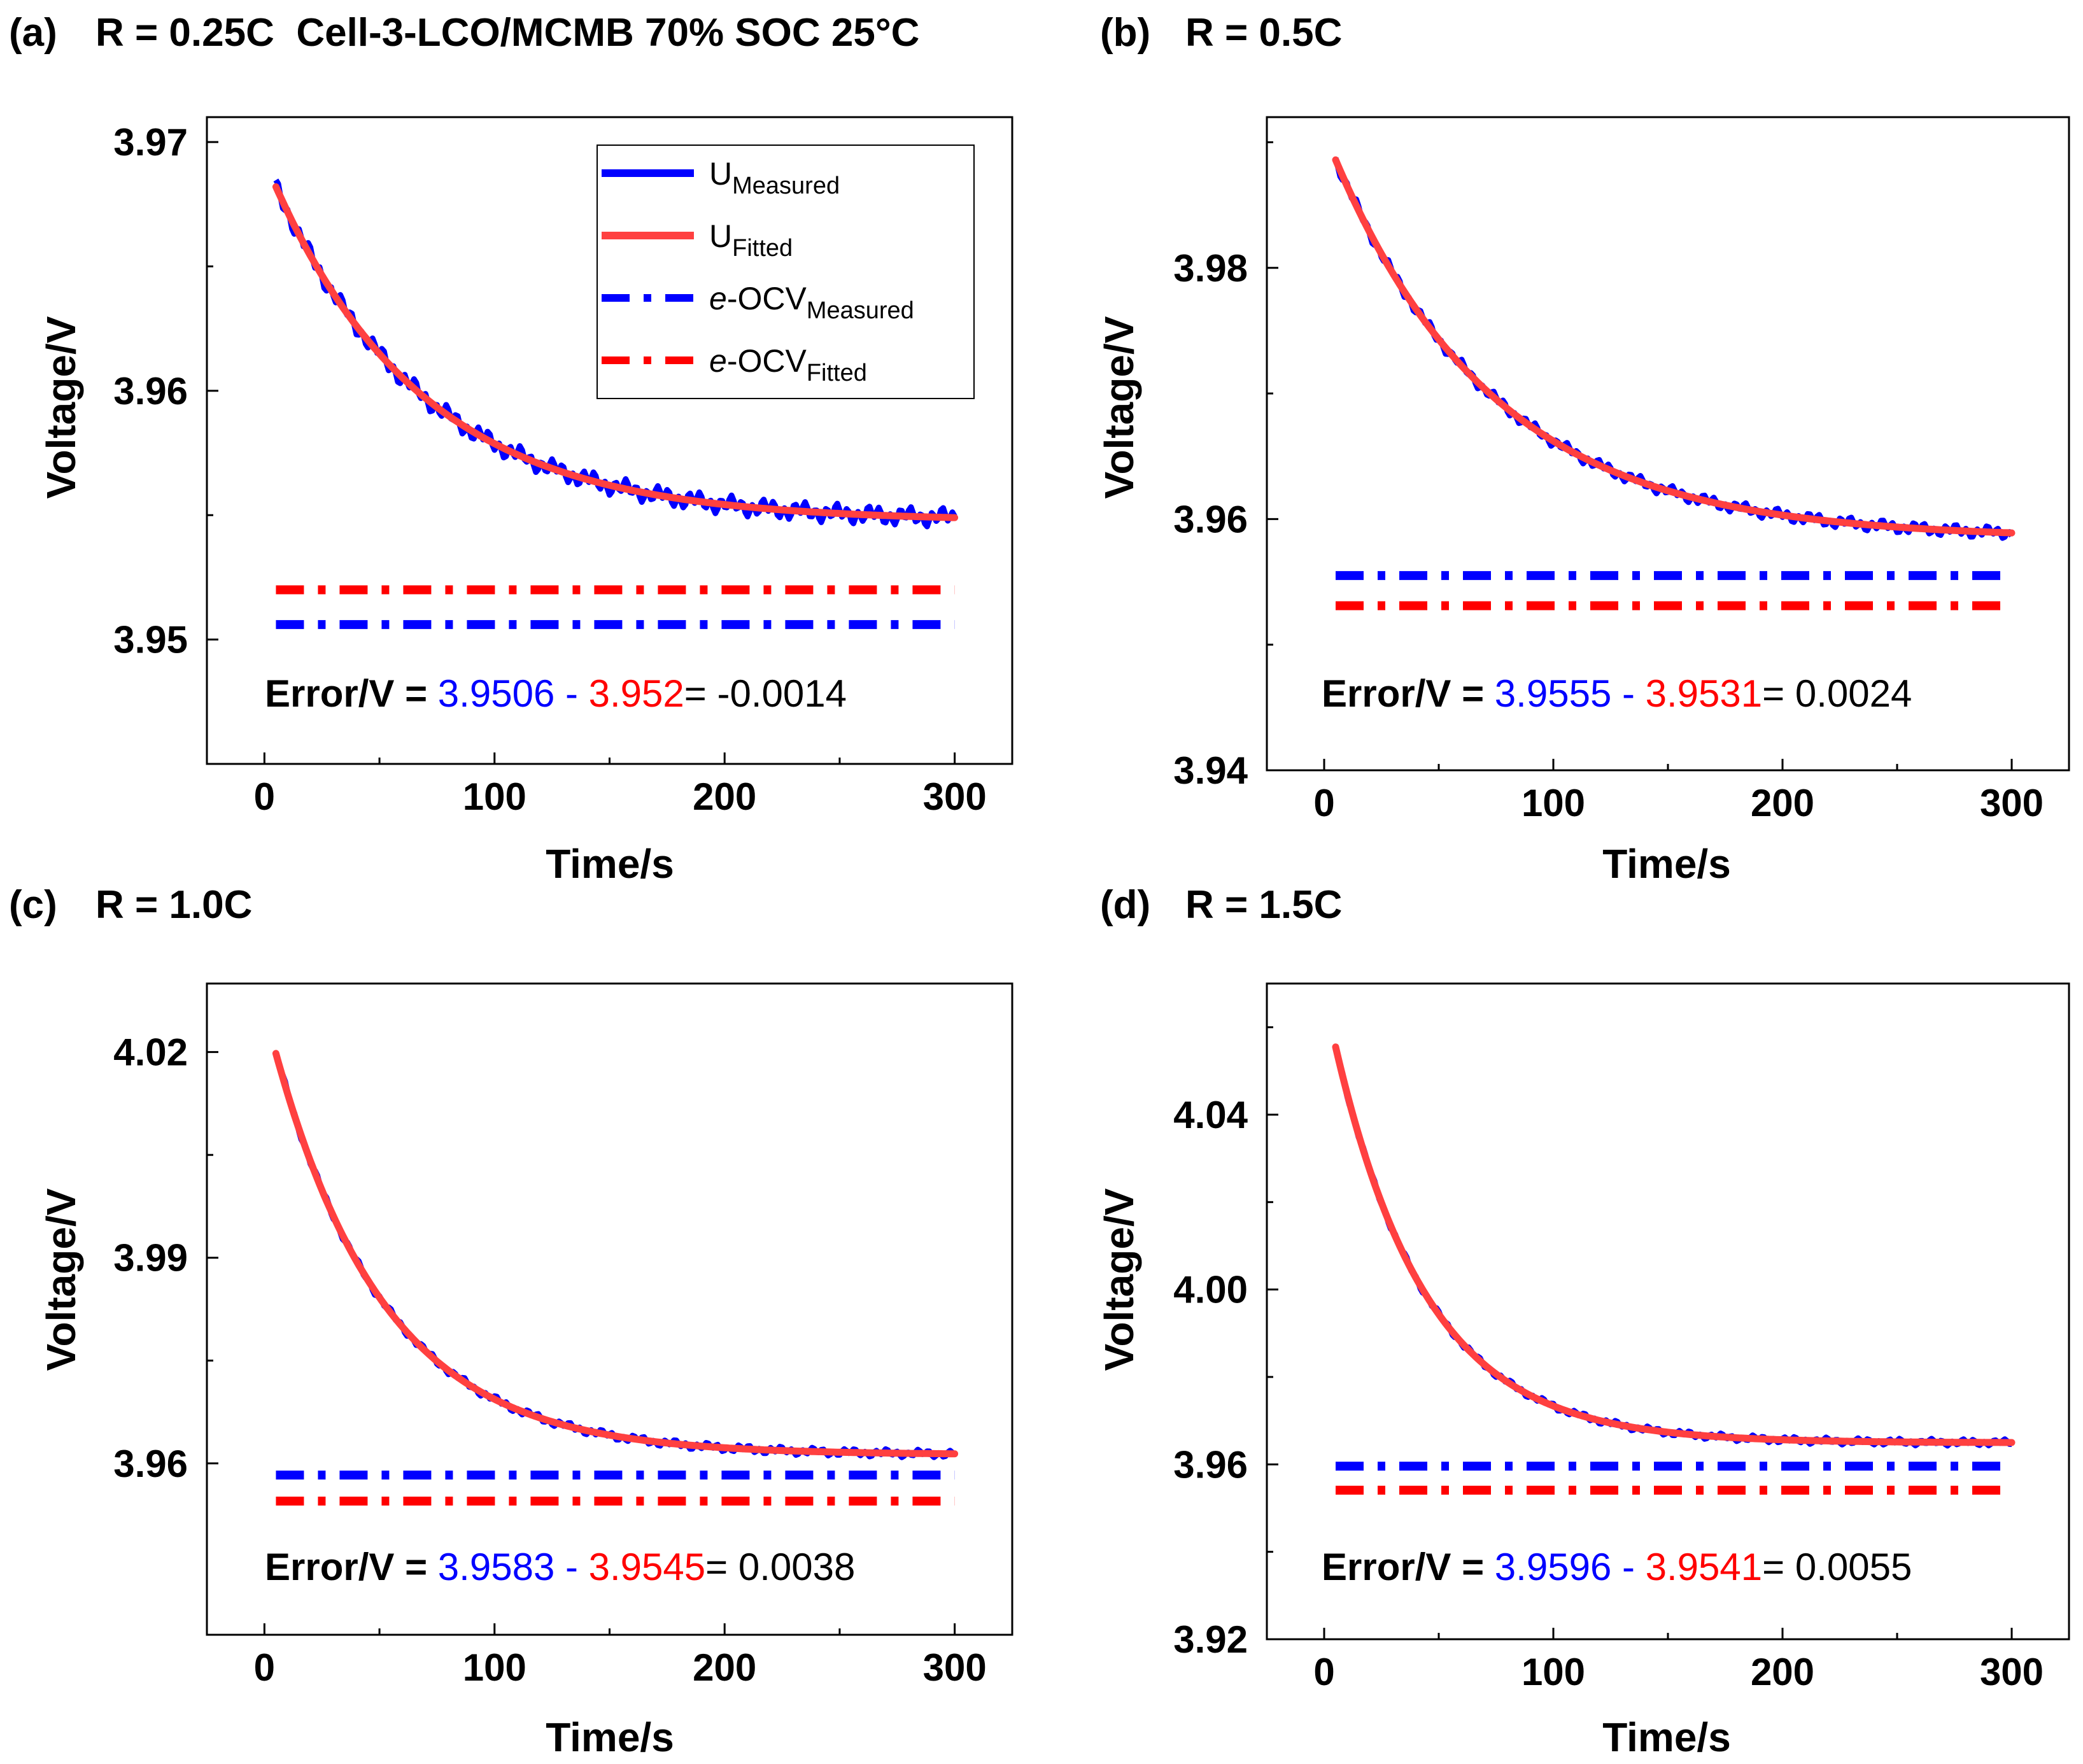 This screenshot has height=1764, width=2083. What do you see at coordinates (173, 905) in the screenshot?
I see `panel-title: R = 1.0C` at bounding box center [173, 905].